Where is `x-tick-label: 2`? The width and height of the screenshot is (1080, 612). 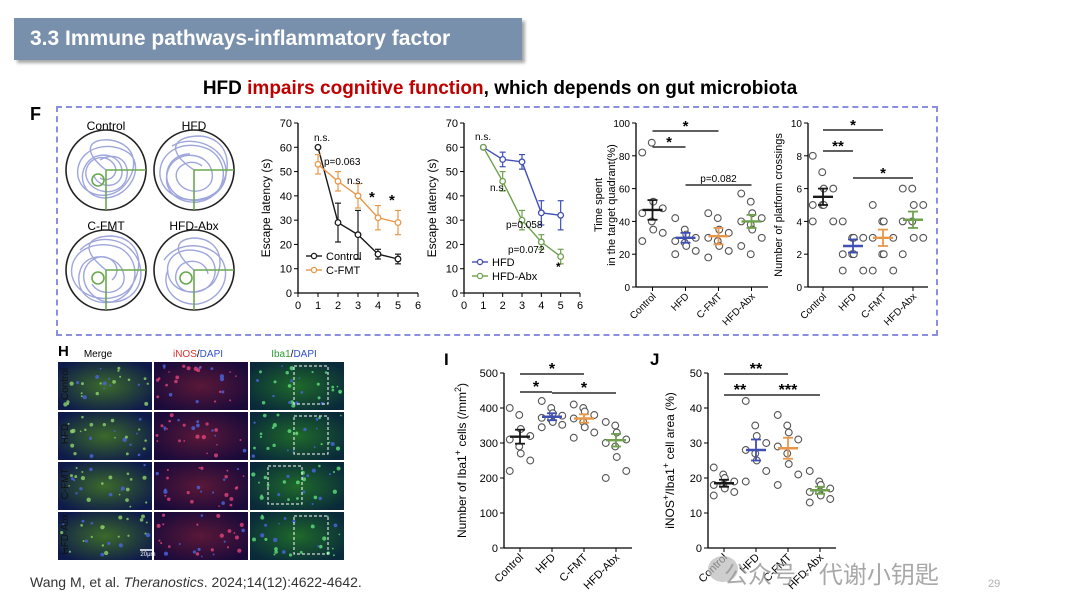
x-tick-label: 2 is located at coordinates (338, 306).